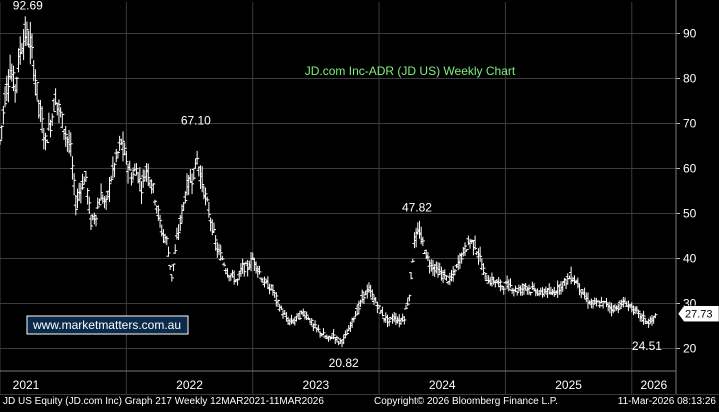 Image resolution: width=719 pixels, height=412 pixels. Describe the element at coordinates (690, 124) in the screenshot. I see `y-tick-label: 70` at that location.